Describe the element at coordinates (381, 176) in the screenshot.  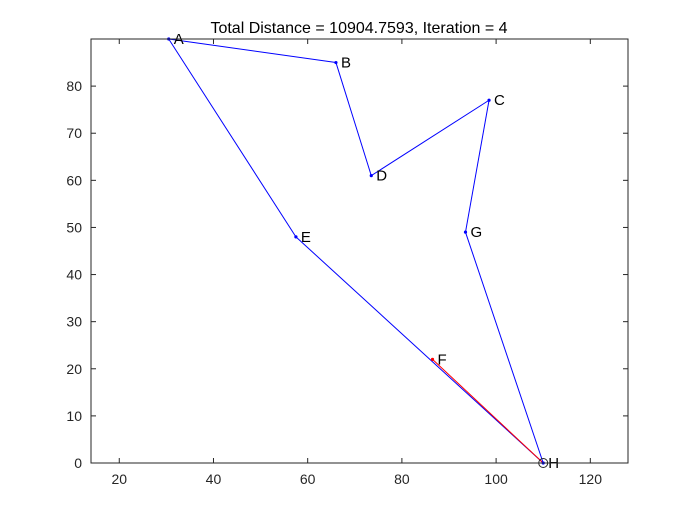
I see `city-label-d: D` at that location.